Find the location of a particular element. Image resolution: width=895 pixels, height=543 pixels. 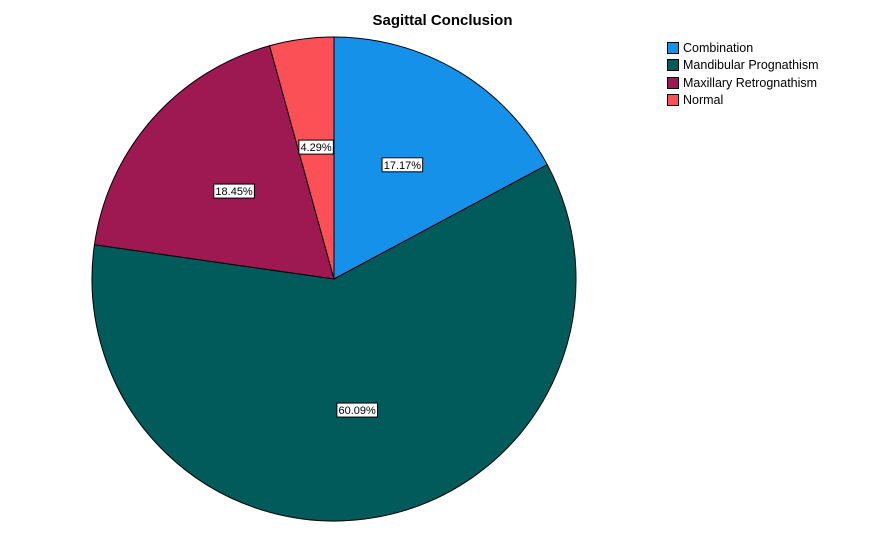

legend-item-0: Combination is located at coordinates (743, 48).